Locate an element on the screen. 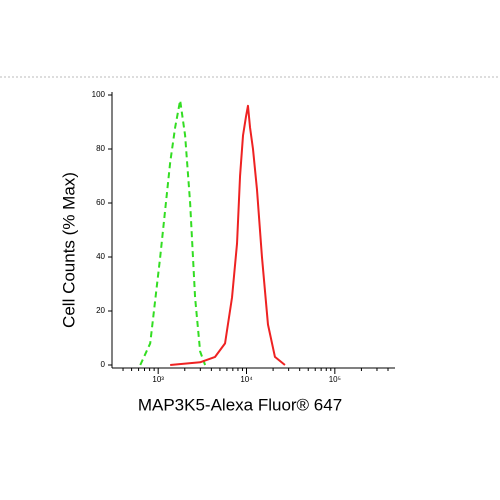 The width and height of the screenshot is (500, 500). x-axis-title: MAP3K5-Alexa Fluor® 647 is located at coordinates (240, 404).